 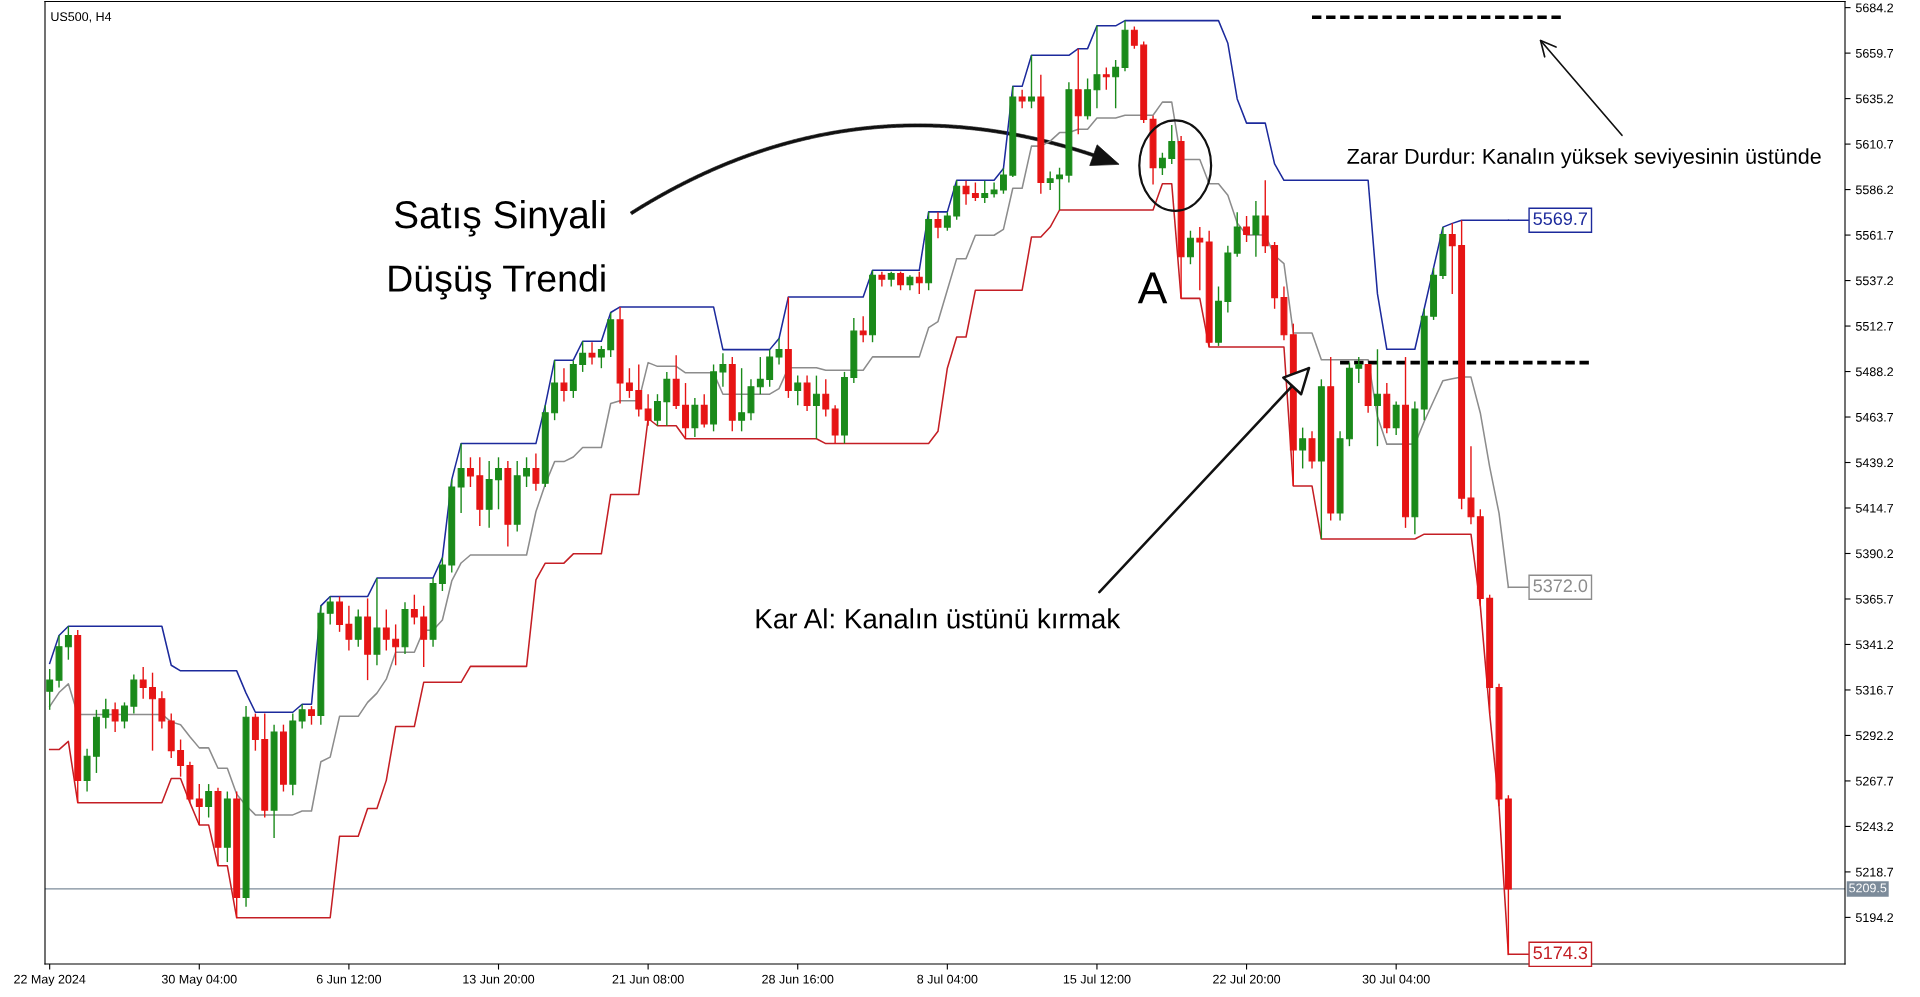 I want to click on y-tick-label: 5635.2, so click(x=1874, y=99).